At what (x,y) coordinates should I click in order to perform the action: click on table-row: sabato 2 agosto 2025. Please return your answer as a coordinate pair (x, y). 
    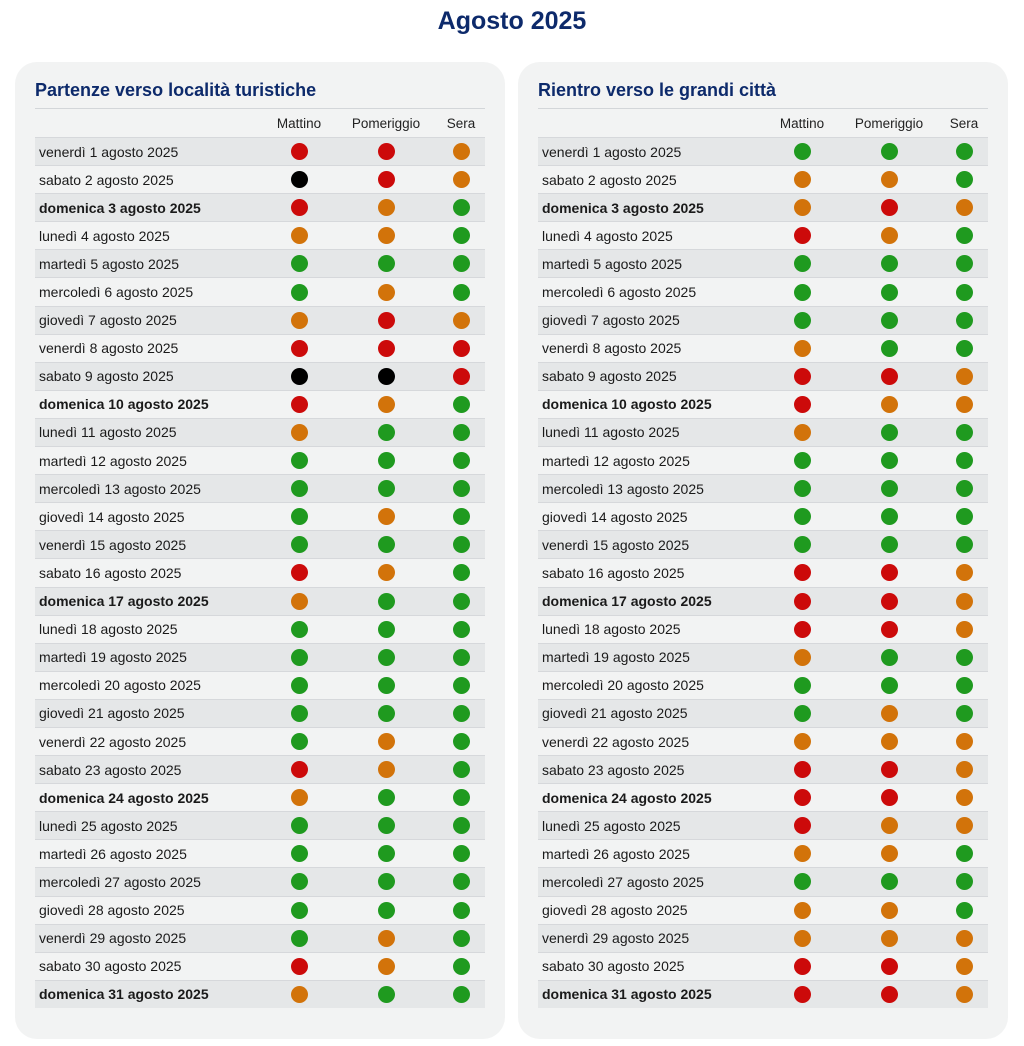
    Looking at the image, I should click on (763, 179).